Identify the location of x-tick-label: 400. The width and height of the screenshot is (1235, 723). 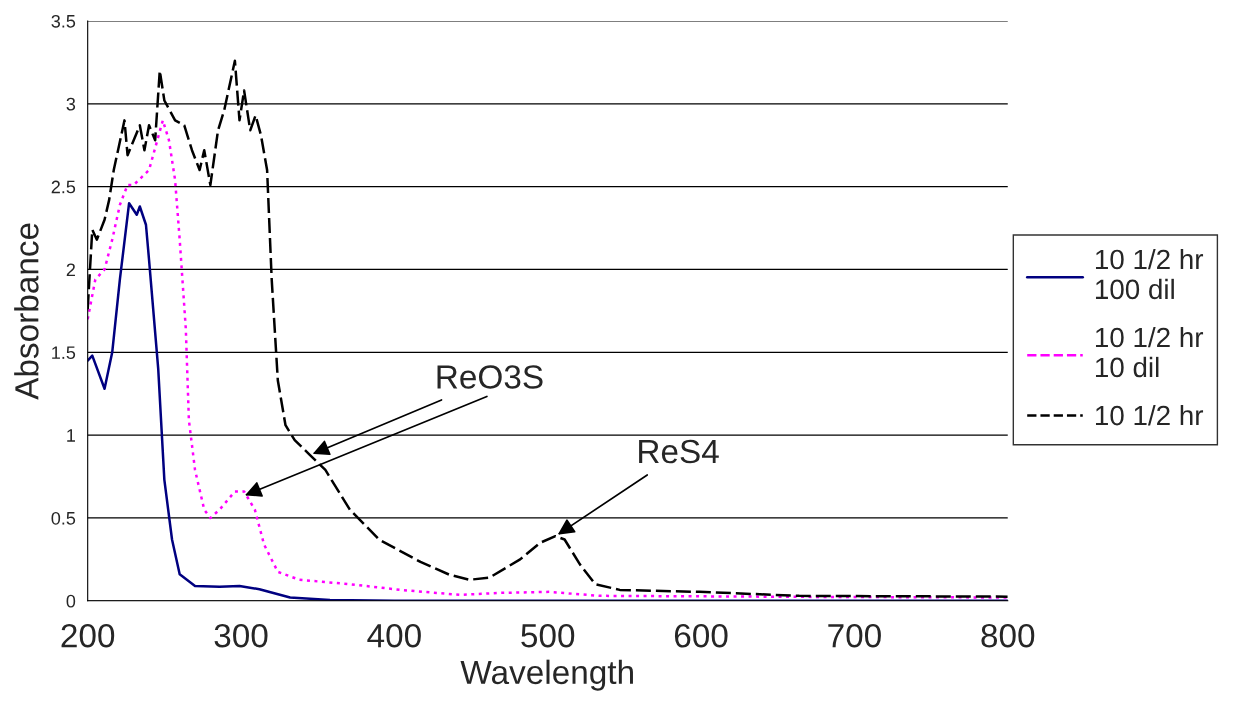
(394, 635).